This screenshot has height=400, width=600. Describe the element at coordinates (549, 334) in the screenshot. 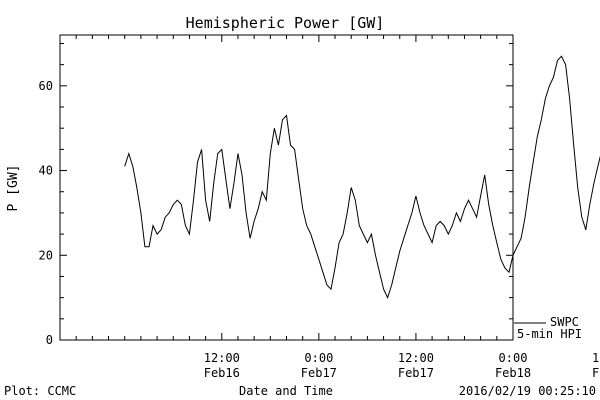

I see `legend-sublabel: 5-min HPI` at that location.